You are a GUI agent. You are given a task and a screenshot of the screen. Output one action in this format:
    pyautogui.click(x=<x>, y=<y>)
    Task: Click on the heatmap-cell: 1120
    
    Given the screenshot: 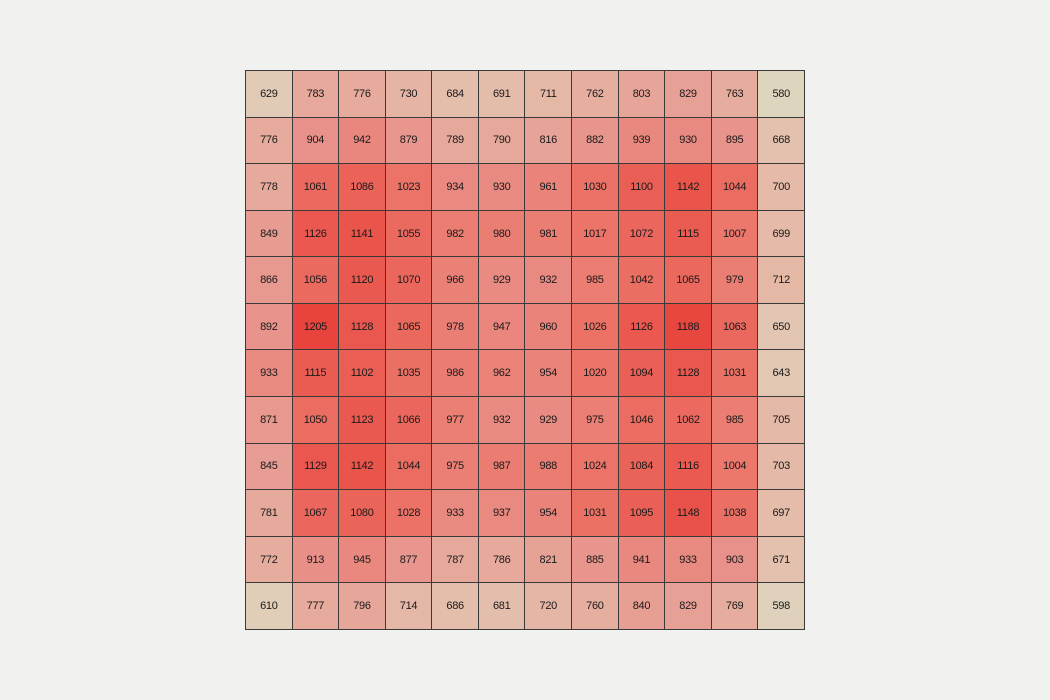 What is the action you would take?
    pyautogui.click(x=362, y=280)
    